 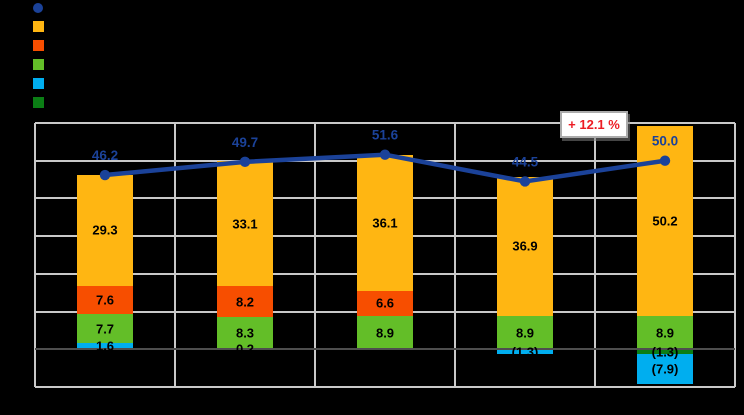 What do you see at coordinates (665, 221) in the screenshot?
I see `bar-segment-label: 50.2` at bounding box center [665, 221].